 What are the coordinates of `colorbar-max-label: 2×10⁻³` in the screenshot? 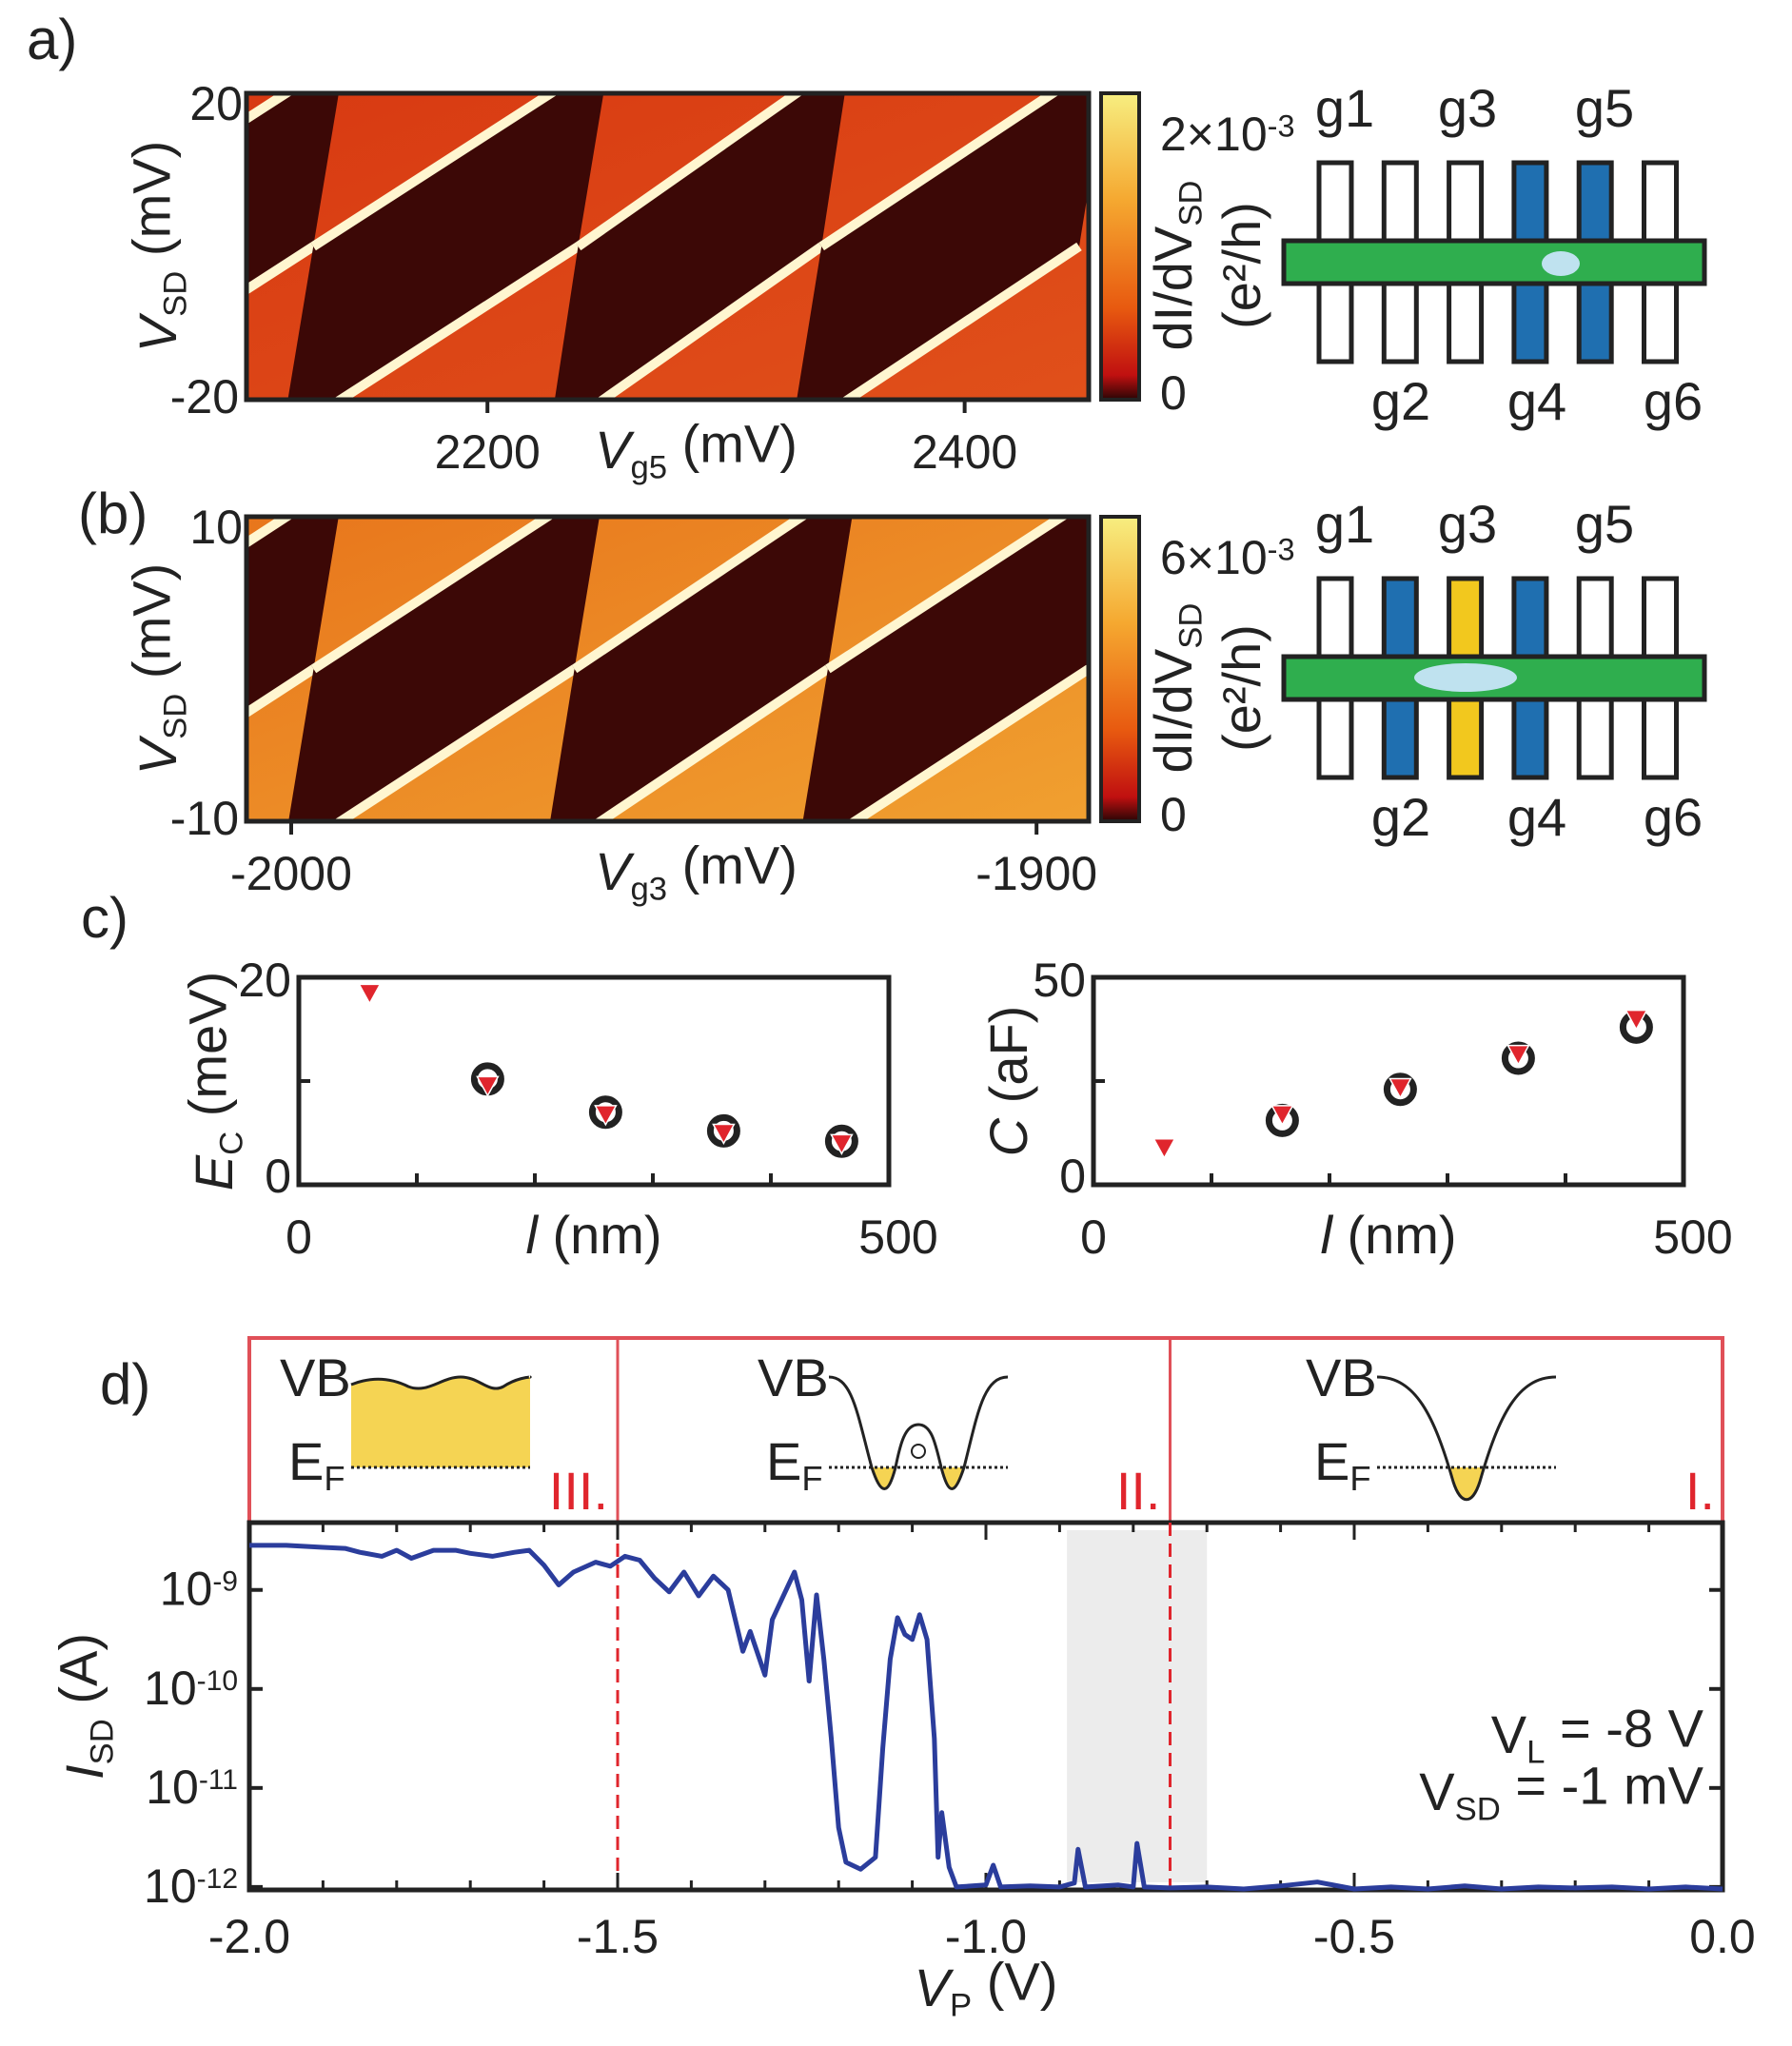 It's located at (1227, 134).